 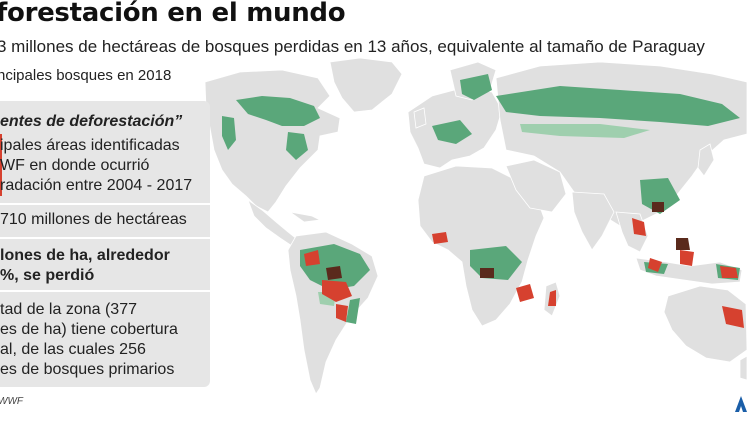 What do you see at coordinates (353, 311) in the screenshot?
I see `forest-atlantic` at bounding box center [353, 311].